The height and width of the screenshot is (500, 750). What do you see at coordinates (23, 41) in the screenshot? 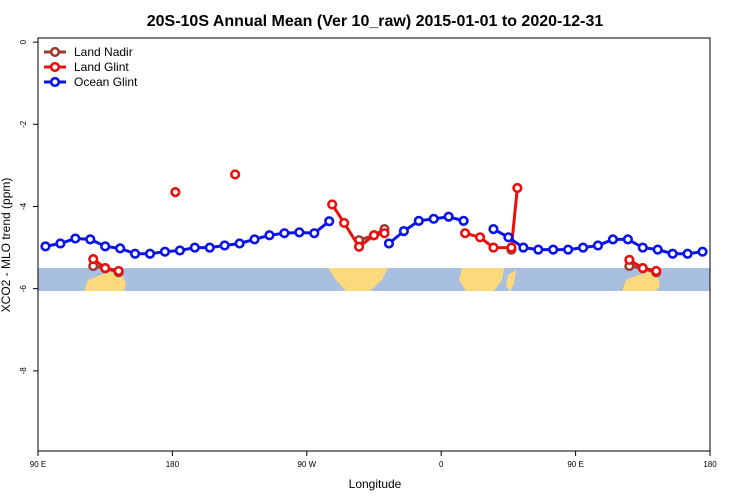
I see `y-tick-label: 0` at bounding box center [23, 41].